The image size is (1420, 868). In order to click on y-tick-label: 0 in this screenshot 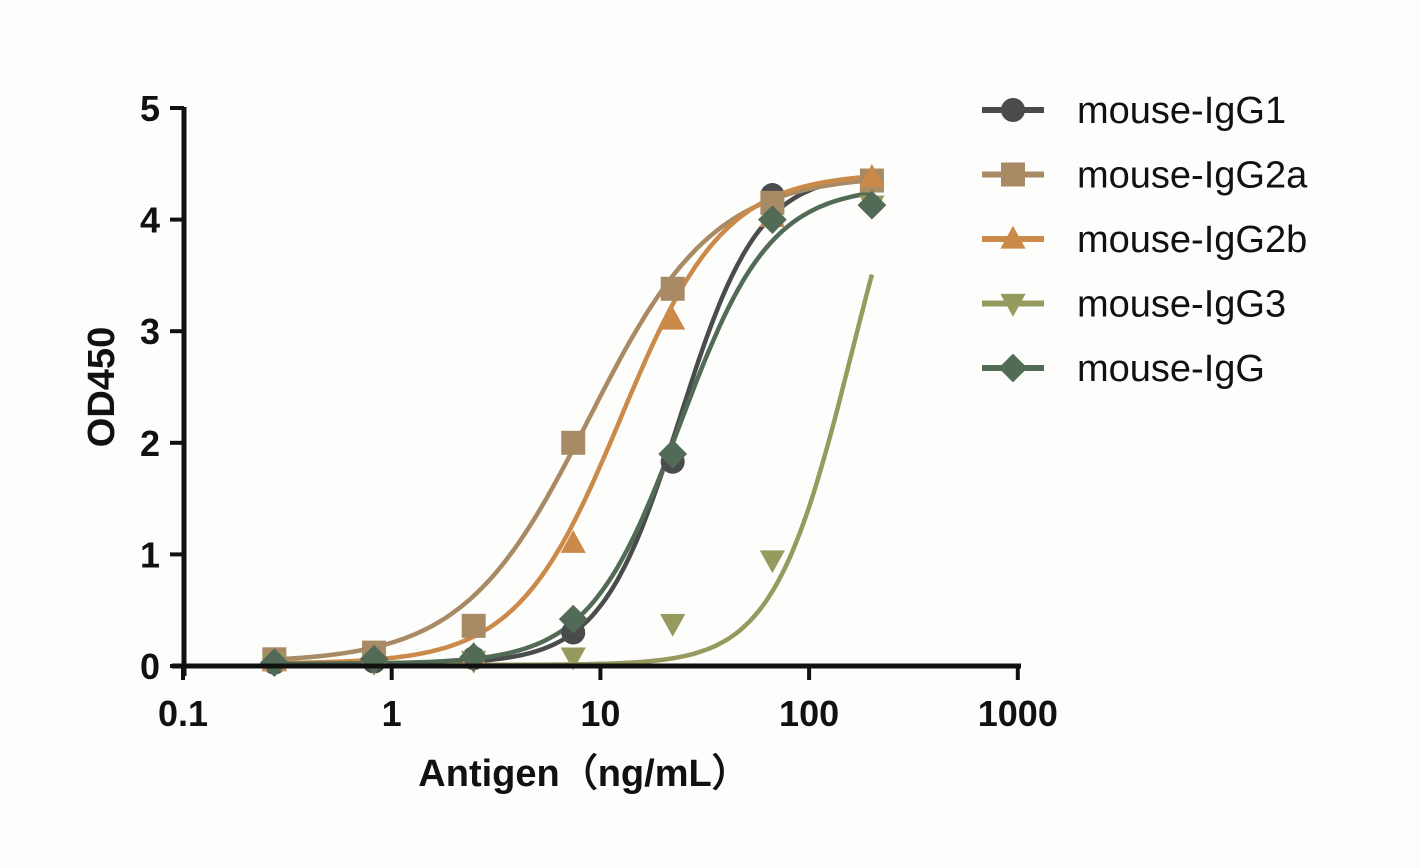, I will do `click(150, 666)`.